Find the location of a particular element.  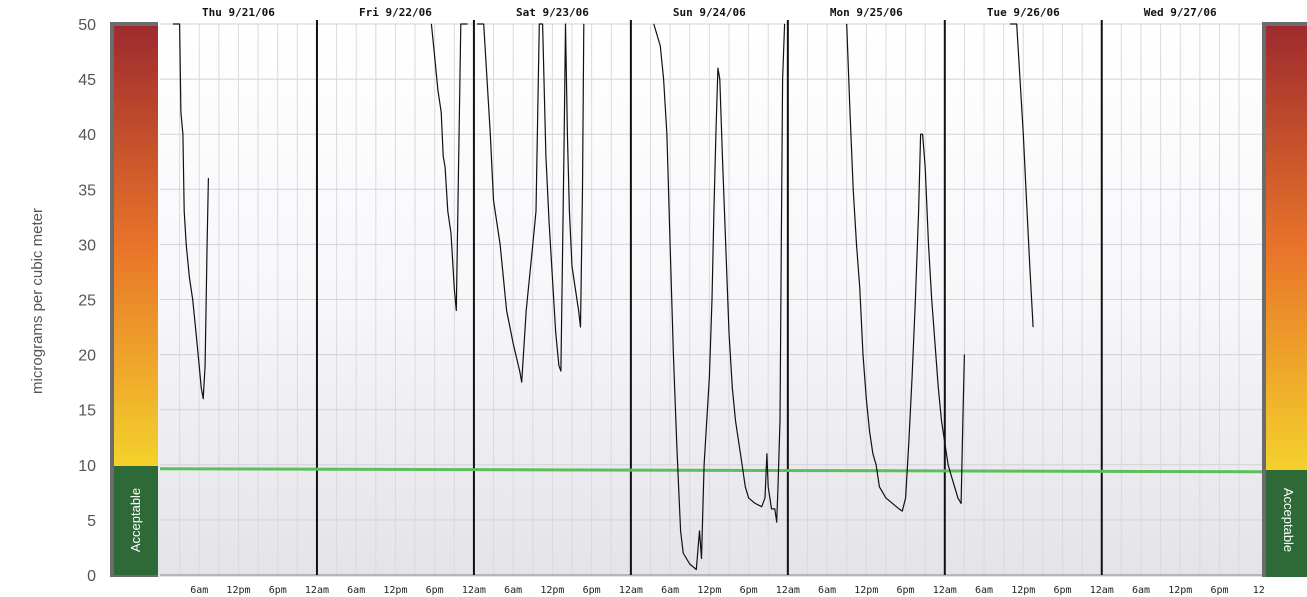

y-tick-label: 5 is located at coordinates (91, 521).